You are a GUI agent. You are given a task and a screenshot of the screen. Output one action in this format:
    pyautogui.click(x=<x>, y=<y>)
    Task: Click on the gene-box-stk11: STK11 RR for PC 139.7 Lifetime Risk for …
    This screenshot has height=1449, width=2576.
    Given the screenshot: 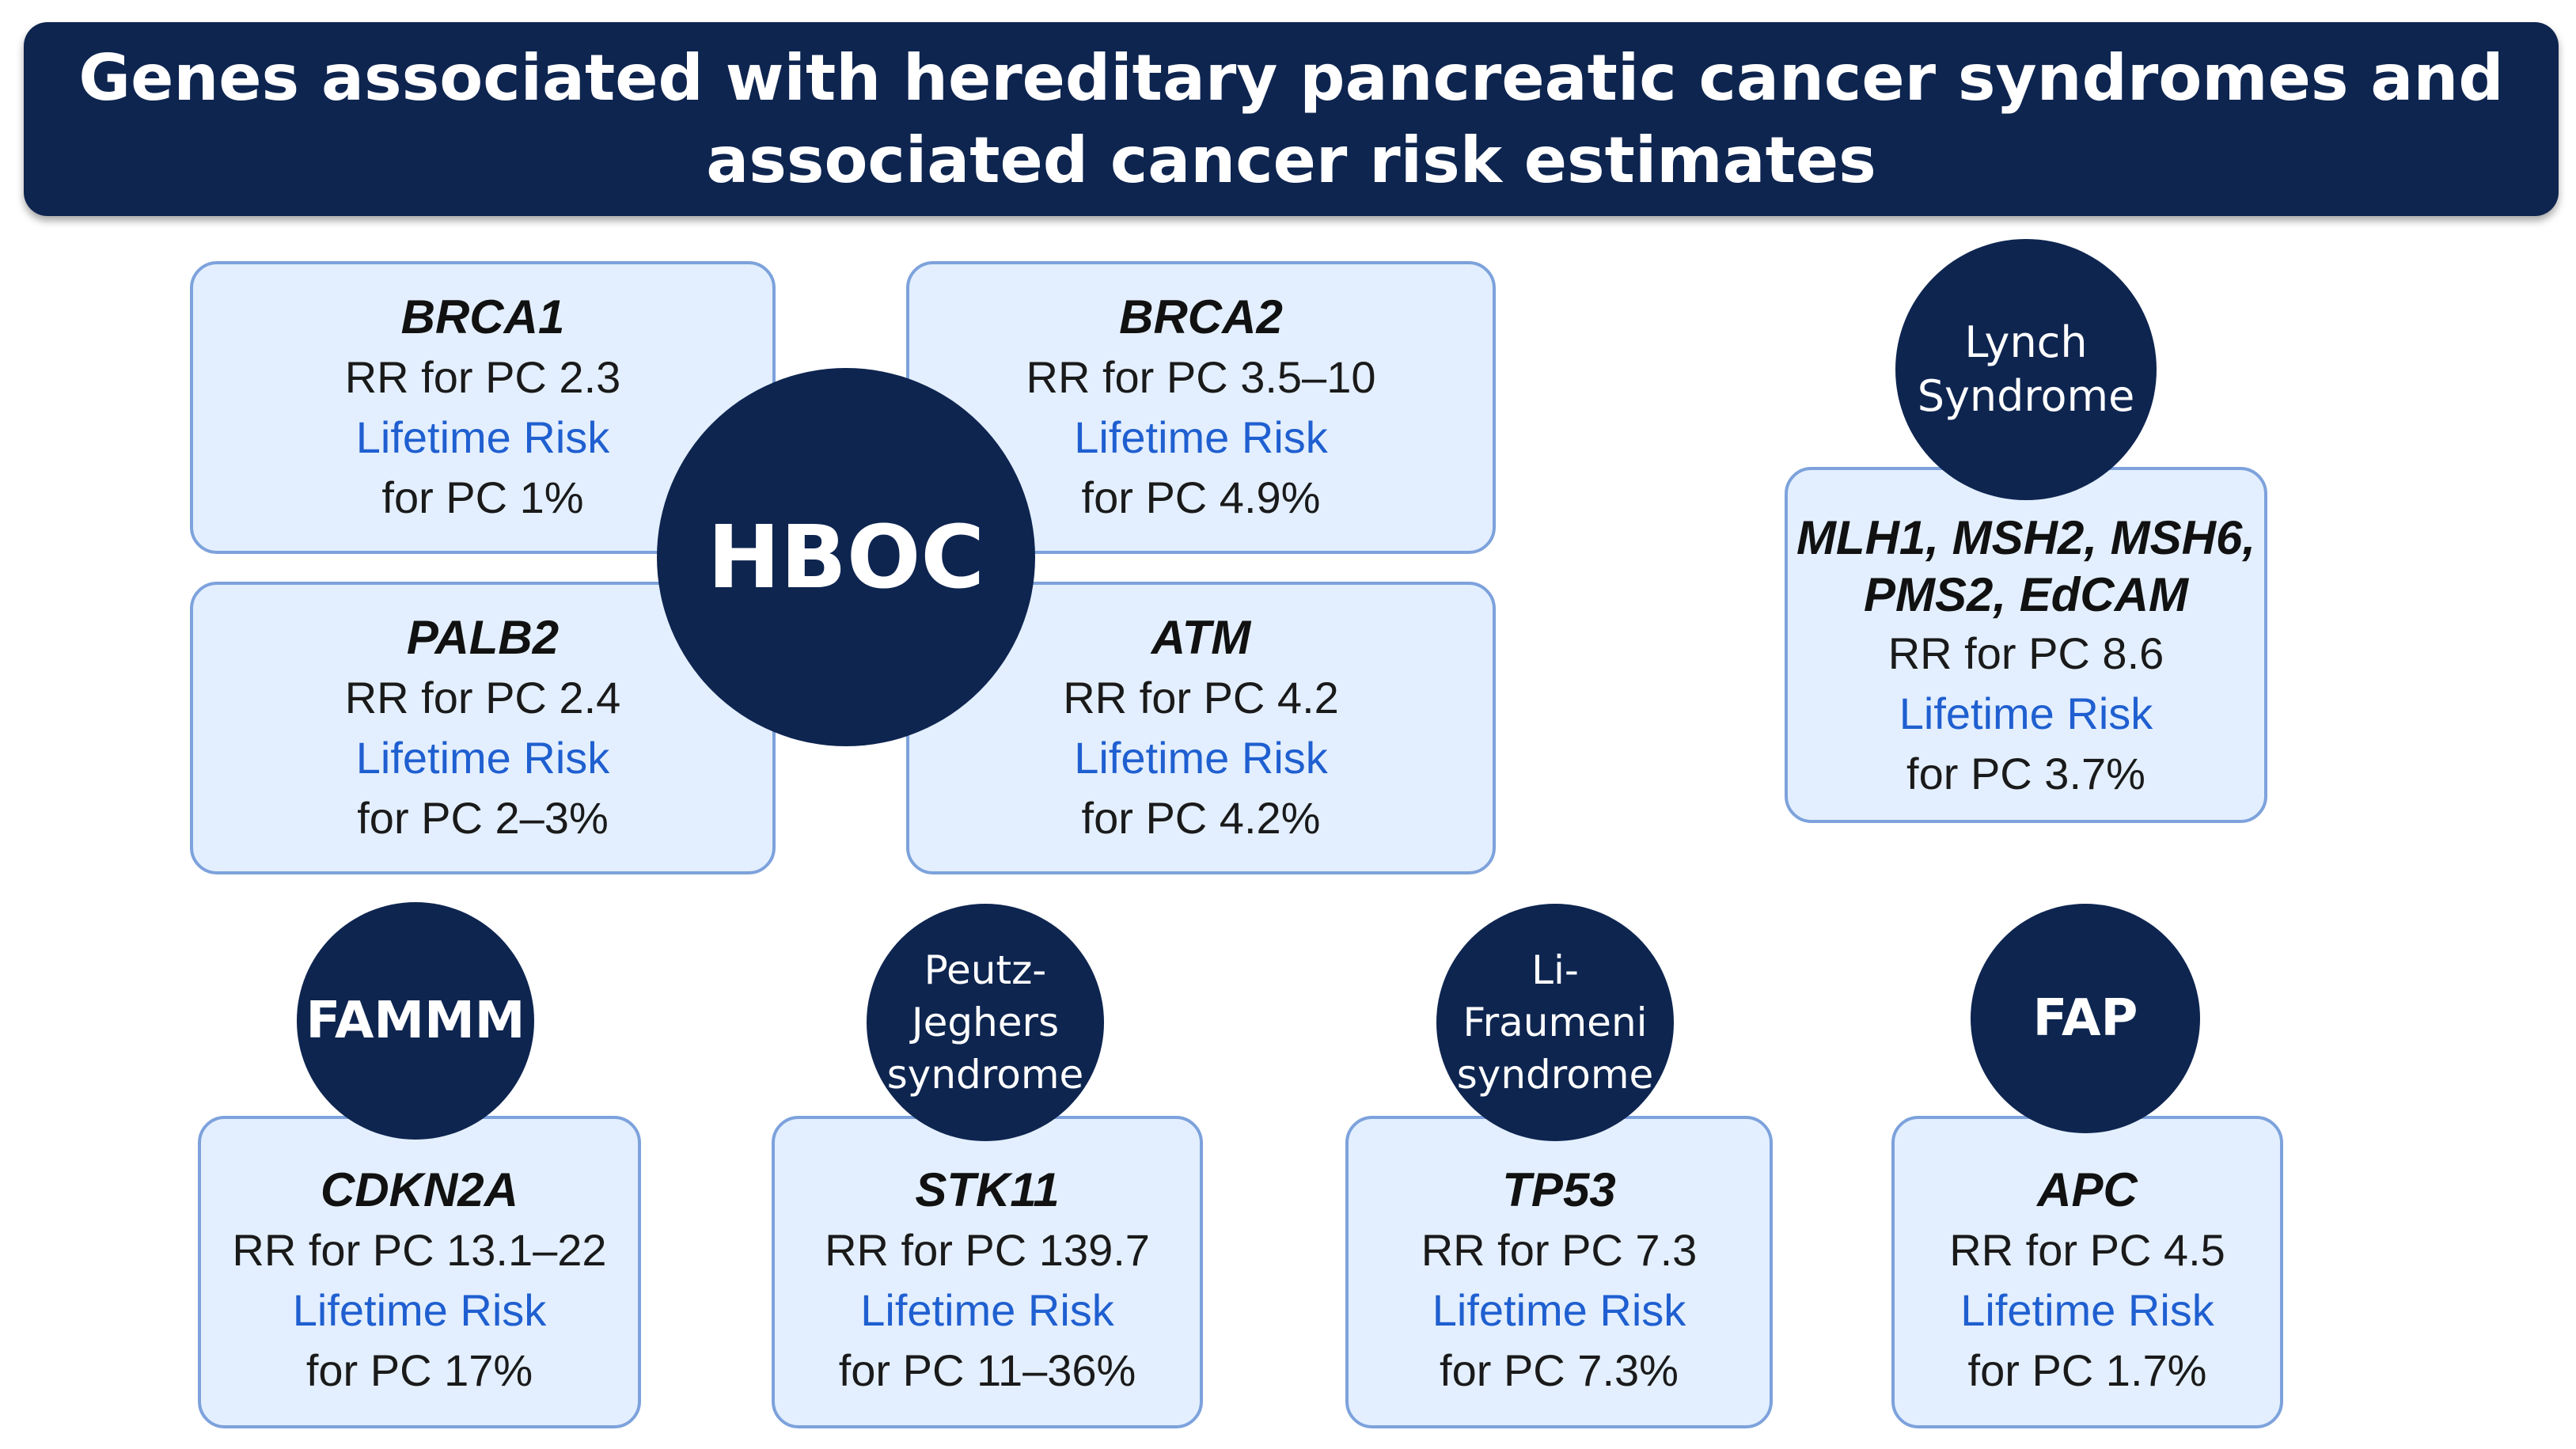 What is the action you would take?
    pyautogui.click(x=987, y=1272)
    